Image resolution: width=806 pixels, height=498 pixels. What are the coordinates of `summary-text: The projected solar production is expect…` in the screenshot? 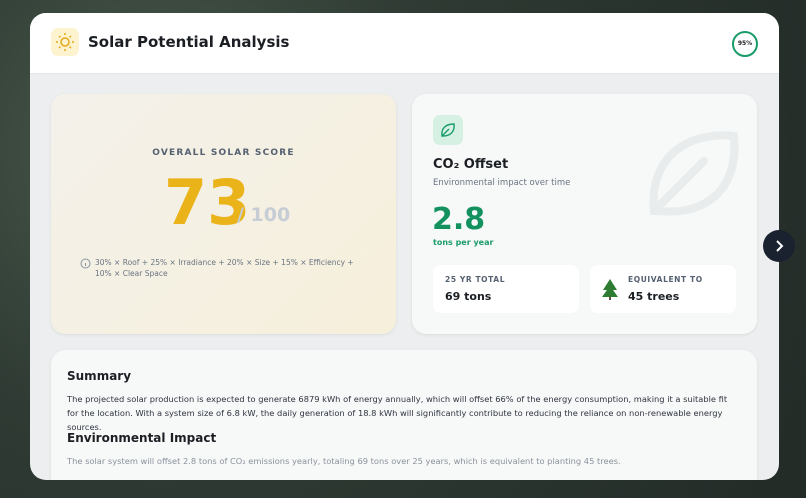 It's located at (397, 413).